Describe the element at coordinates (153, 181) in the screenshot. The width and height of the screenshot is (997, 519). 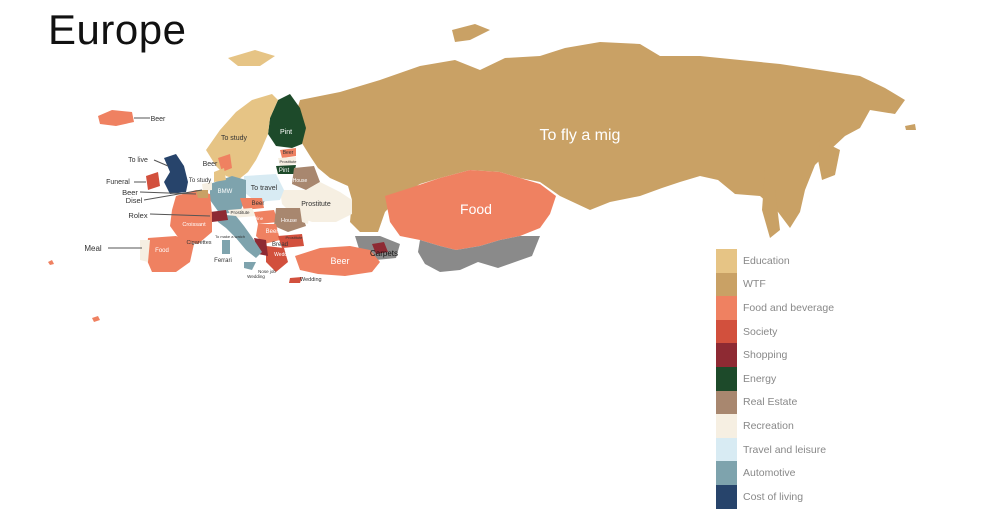
I see `region-ireland` at that location.